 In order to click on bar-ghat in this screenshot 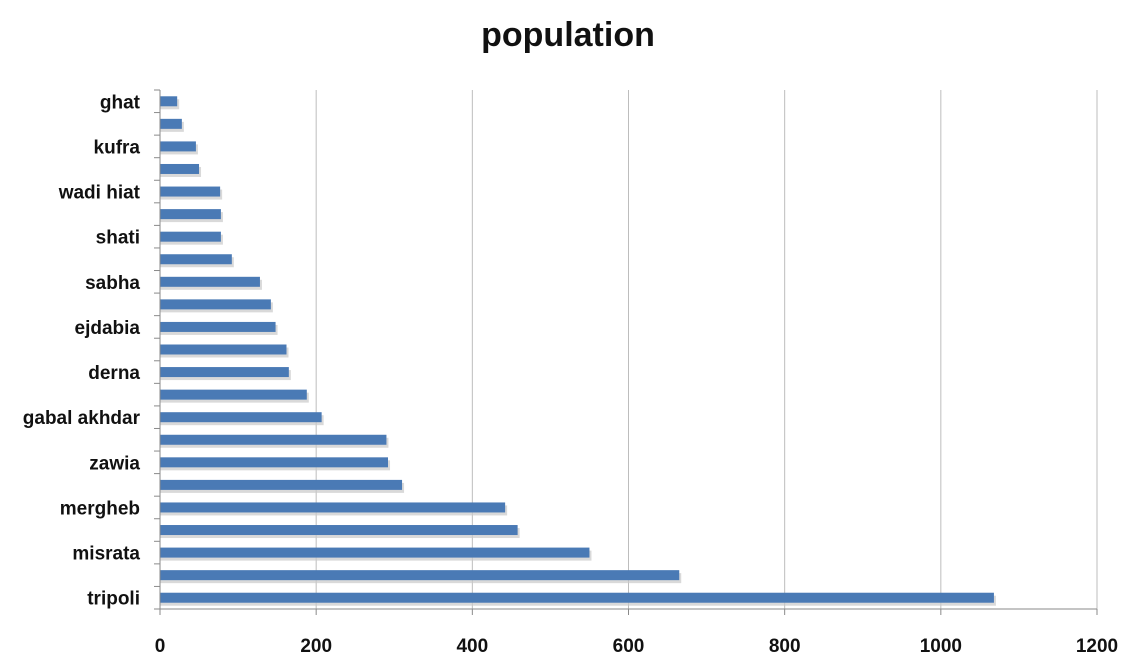, I will do `click(169, 101)`.